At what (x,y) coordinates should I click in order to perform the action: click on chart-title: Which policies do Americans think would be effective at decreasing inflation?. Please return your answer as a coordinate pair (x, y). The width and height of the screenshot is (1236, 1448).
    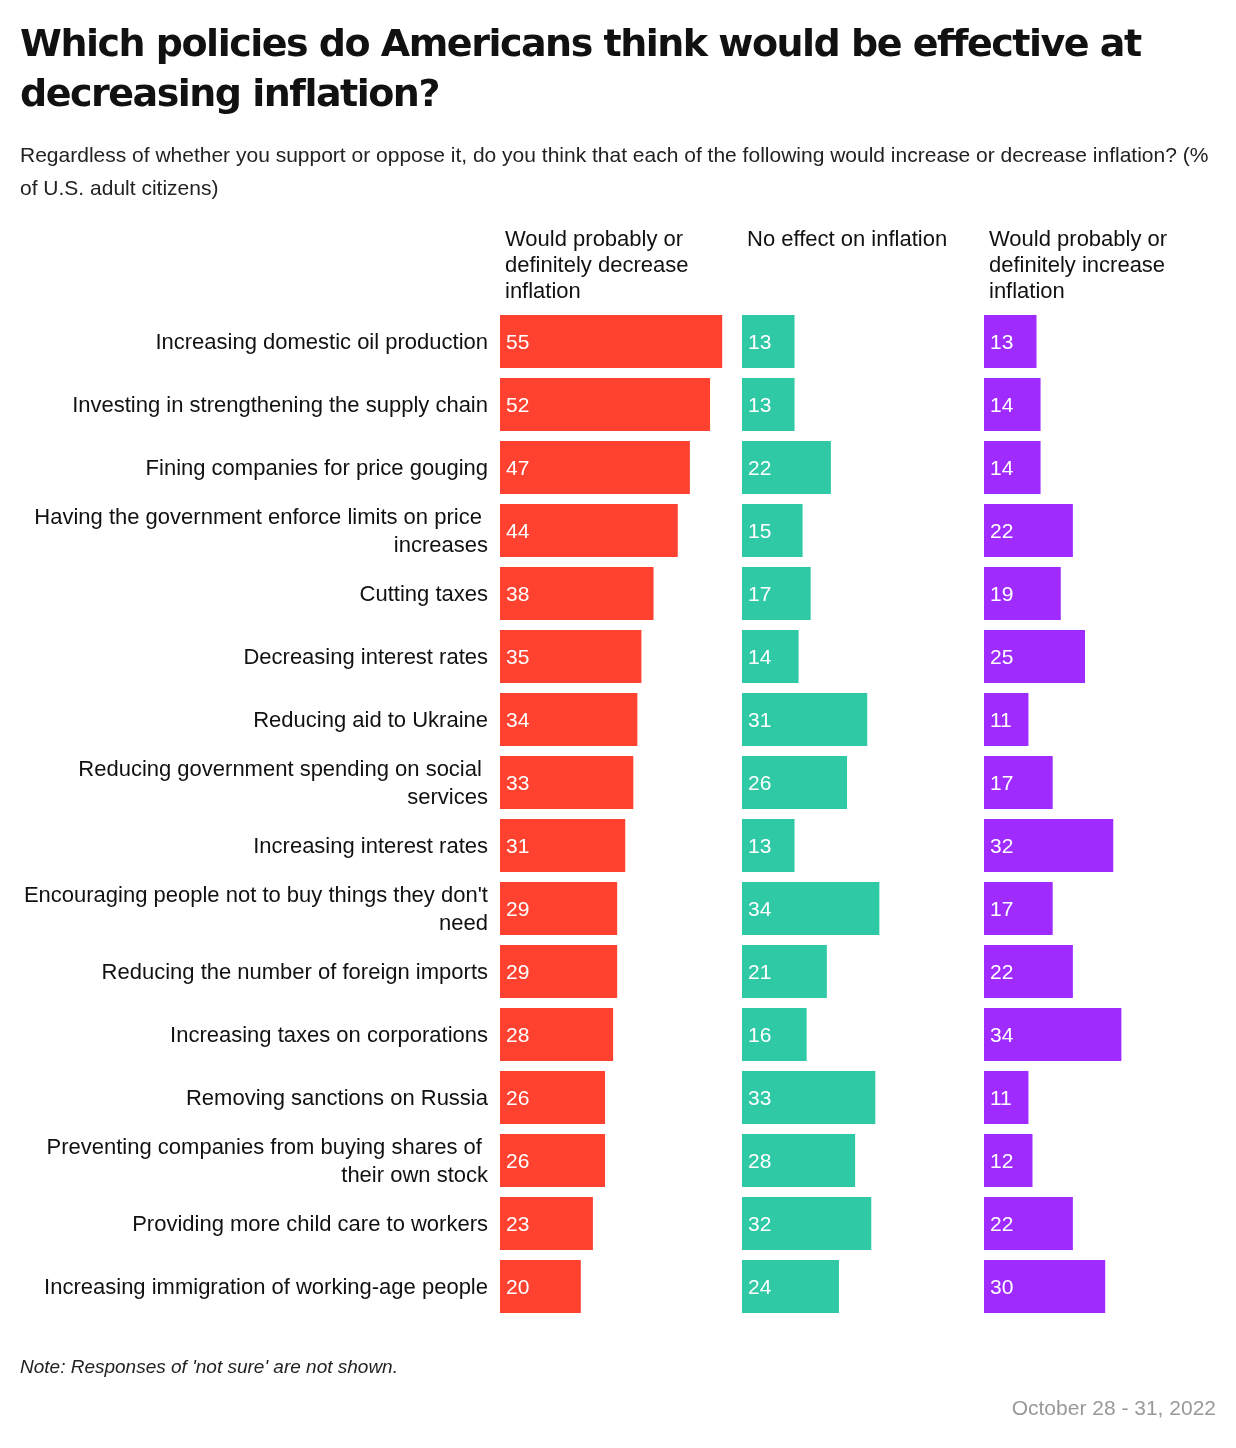
    Looking at the image, I should click on (581, 68).